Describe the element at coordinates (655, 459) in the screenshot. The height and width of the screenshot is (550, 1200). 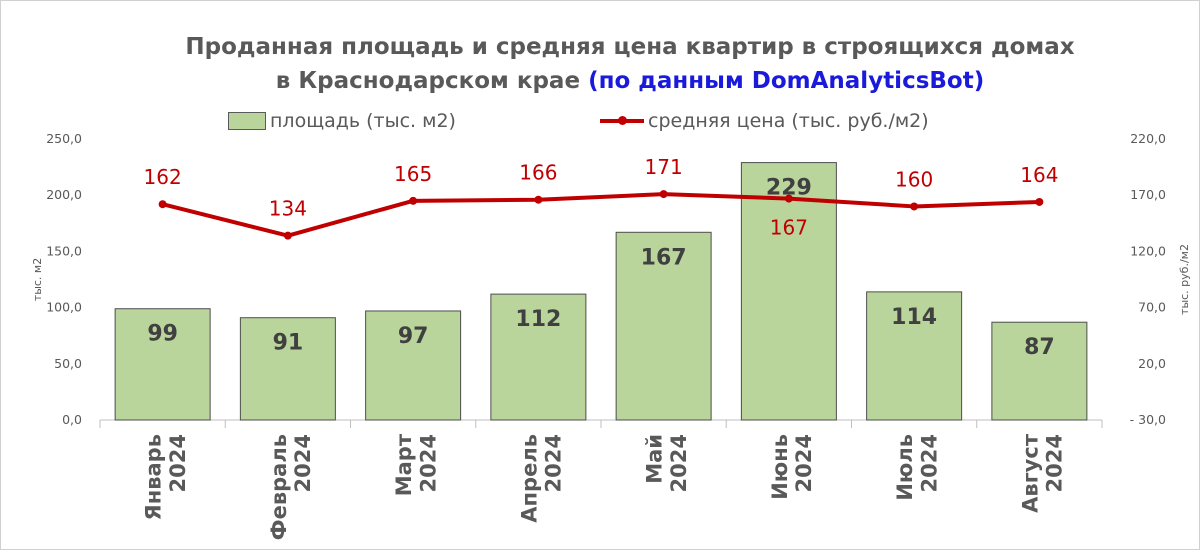
I see `category-month: Май` at that location.